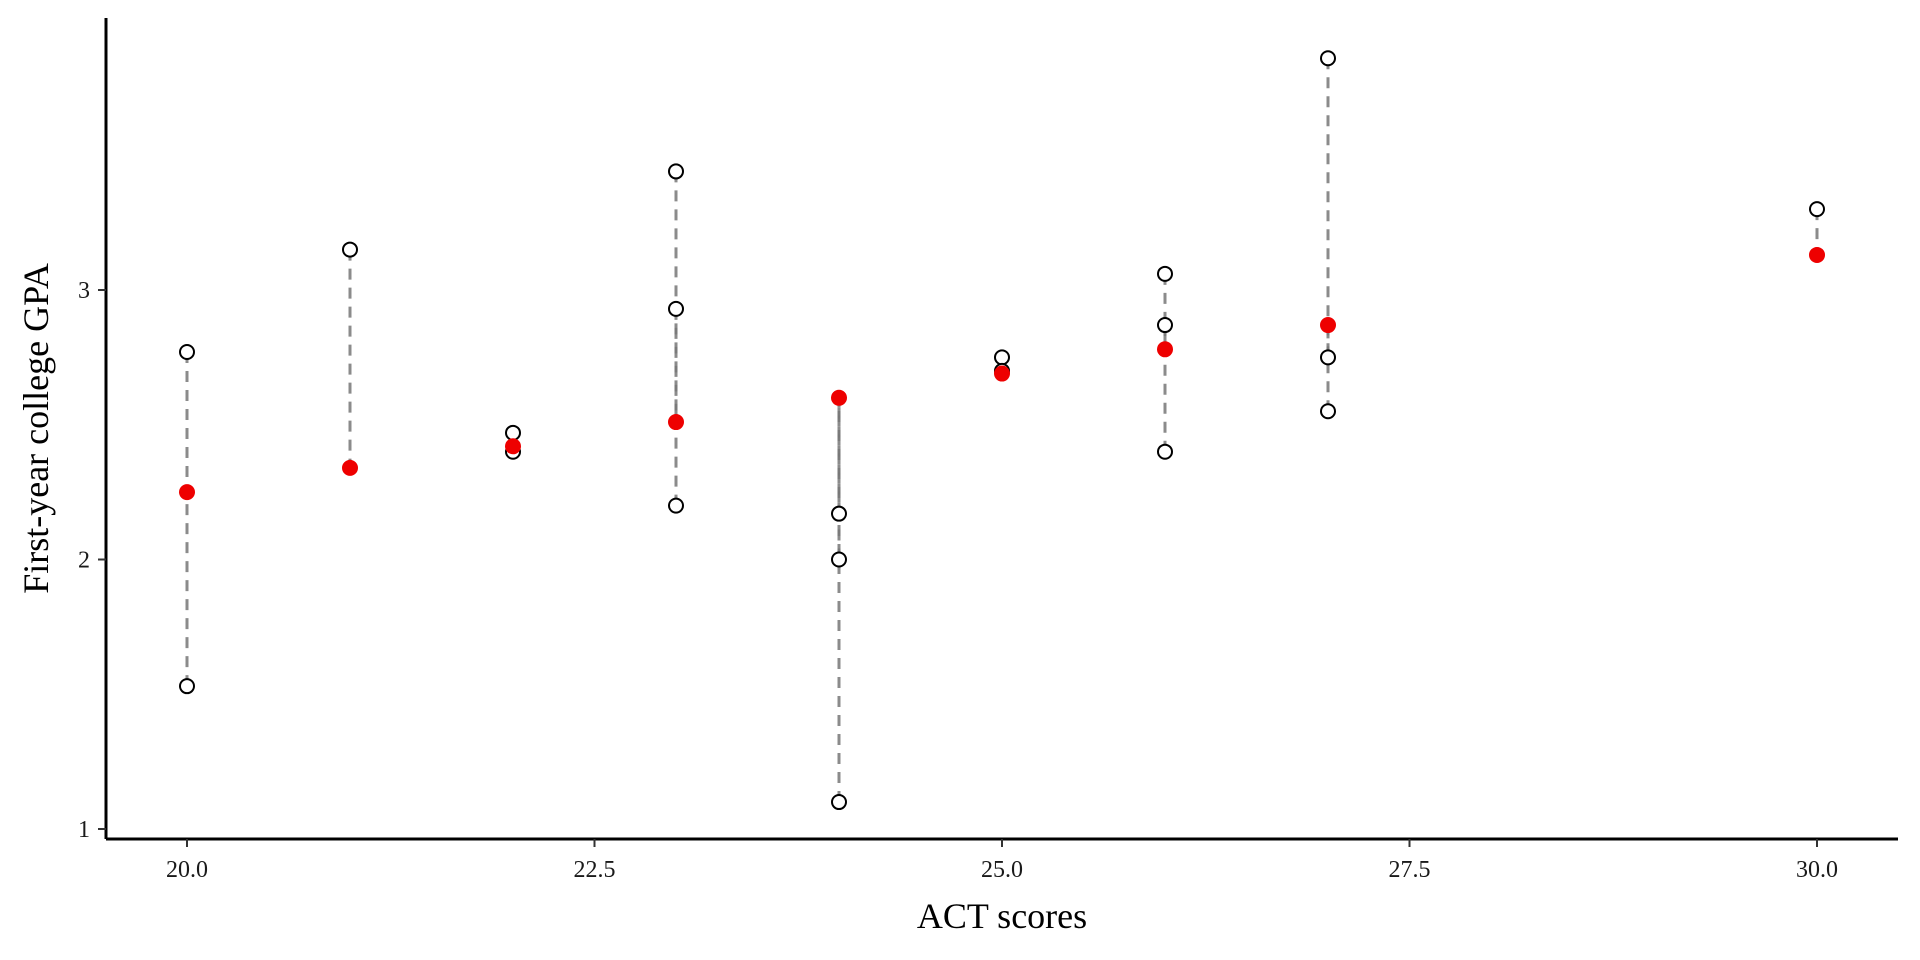 The width and height of the screenshot is (1920, 960). Describe the element at coordinates (1002, 916) in the screenshot. I see `x-axis-title: ACT scores` at that location.